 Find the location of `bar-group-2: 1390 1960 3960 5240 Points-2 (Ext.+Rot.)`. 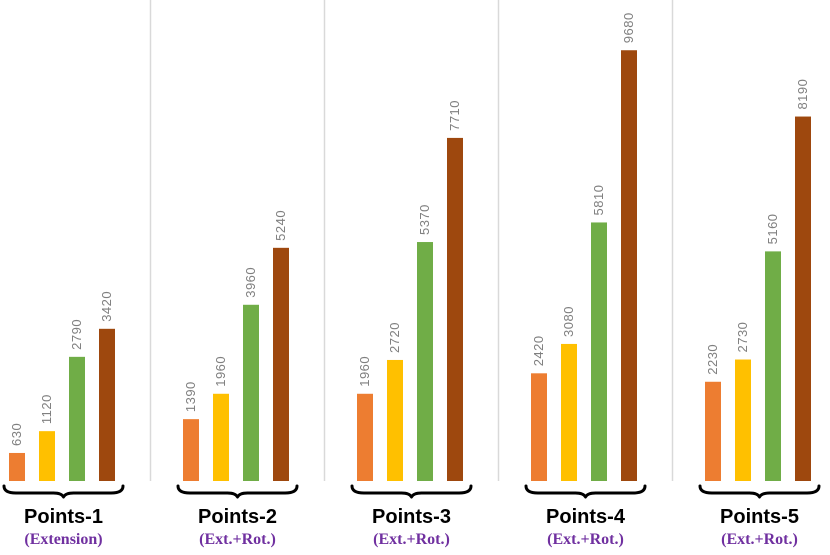

bar-group-2: 1390 1960 3960 5240 Points-2 (Ext.+Rot.) is located at coordinates (237, 379).